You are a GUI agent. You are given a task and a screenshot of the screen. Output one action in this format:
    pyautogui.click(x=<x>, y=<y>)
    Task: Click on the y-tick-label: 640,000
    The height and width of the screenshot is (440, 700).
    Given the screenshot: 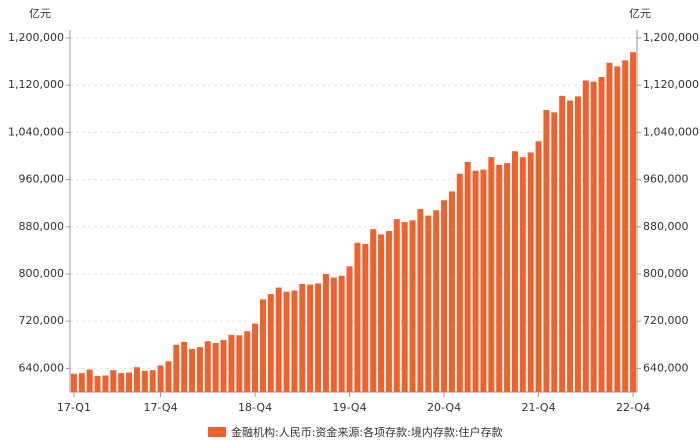 What is the action you would take?
    pyautogui.click(x=42, y=367)
    